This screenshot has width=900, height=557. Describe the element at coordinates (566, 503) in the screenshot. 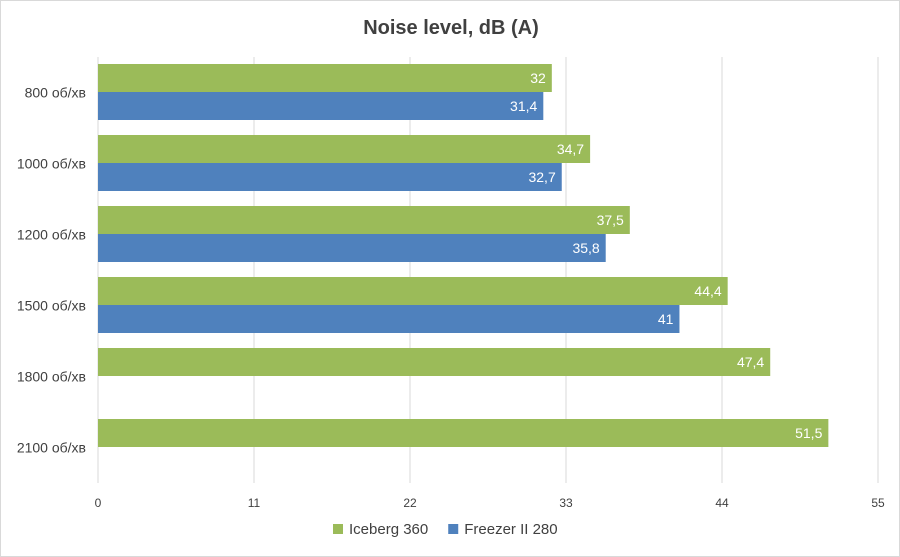

I see `x-tick-label: 33` at that location.